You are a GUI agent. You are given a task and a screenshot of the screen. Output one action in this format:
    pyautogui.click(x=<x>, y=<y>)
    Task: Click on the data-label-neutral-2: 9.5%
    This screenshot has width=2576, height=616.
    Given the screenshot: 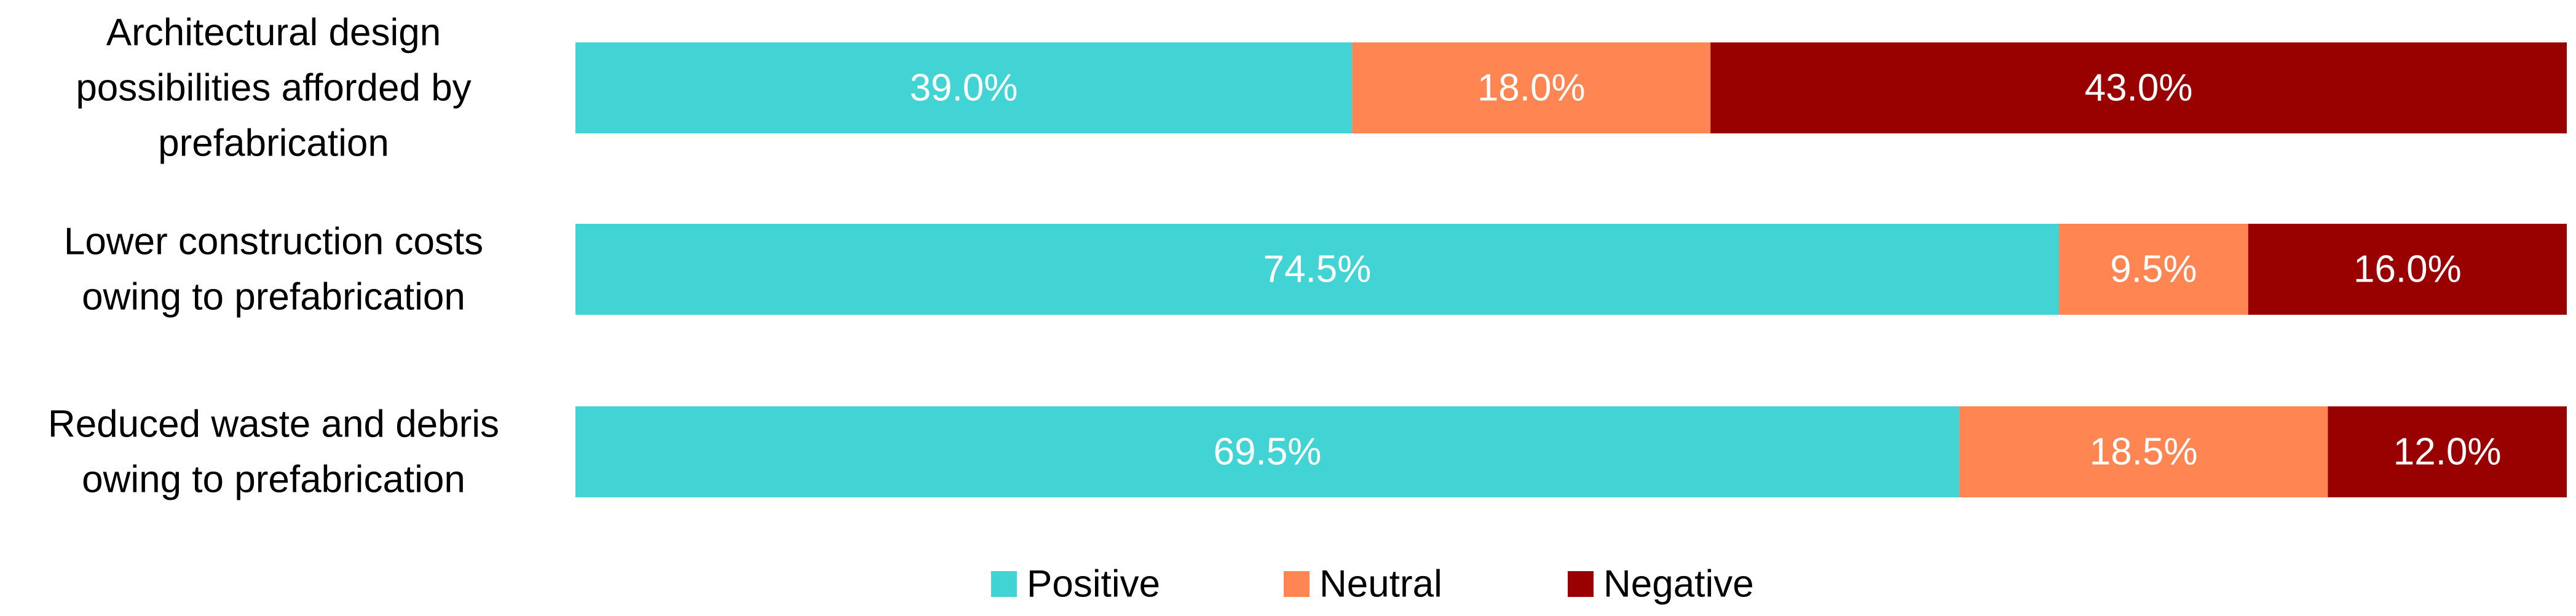 What is the action you would take?
    pyautogui.click(x=2153, y=269)
    